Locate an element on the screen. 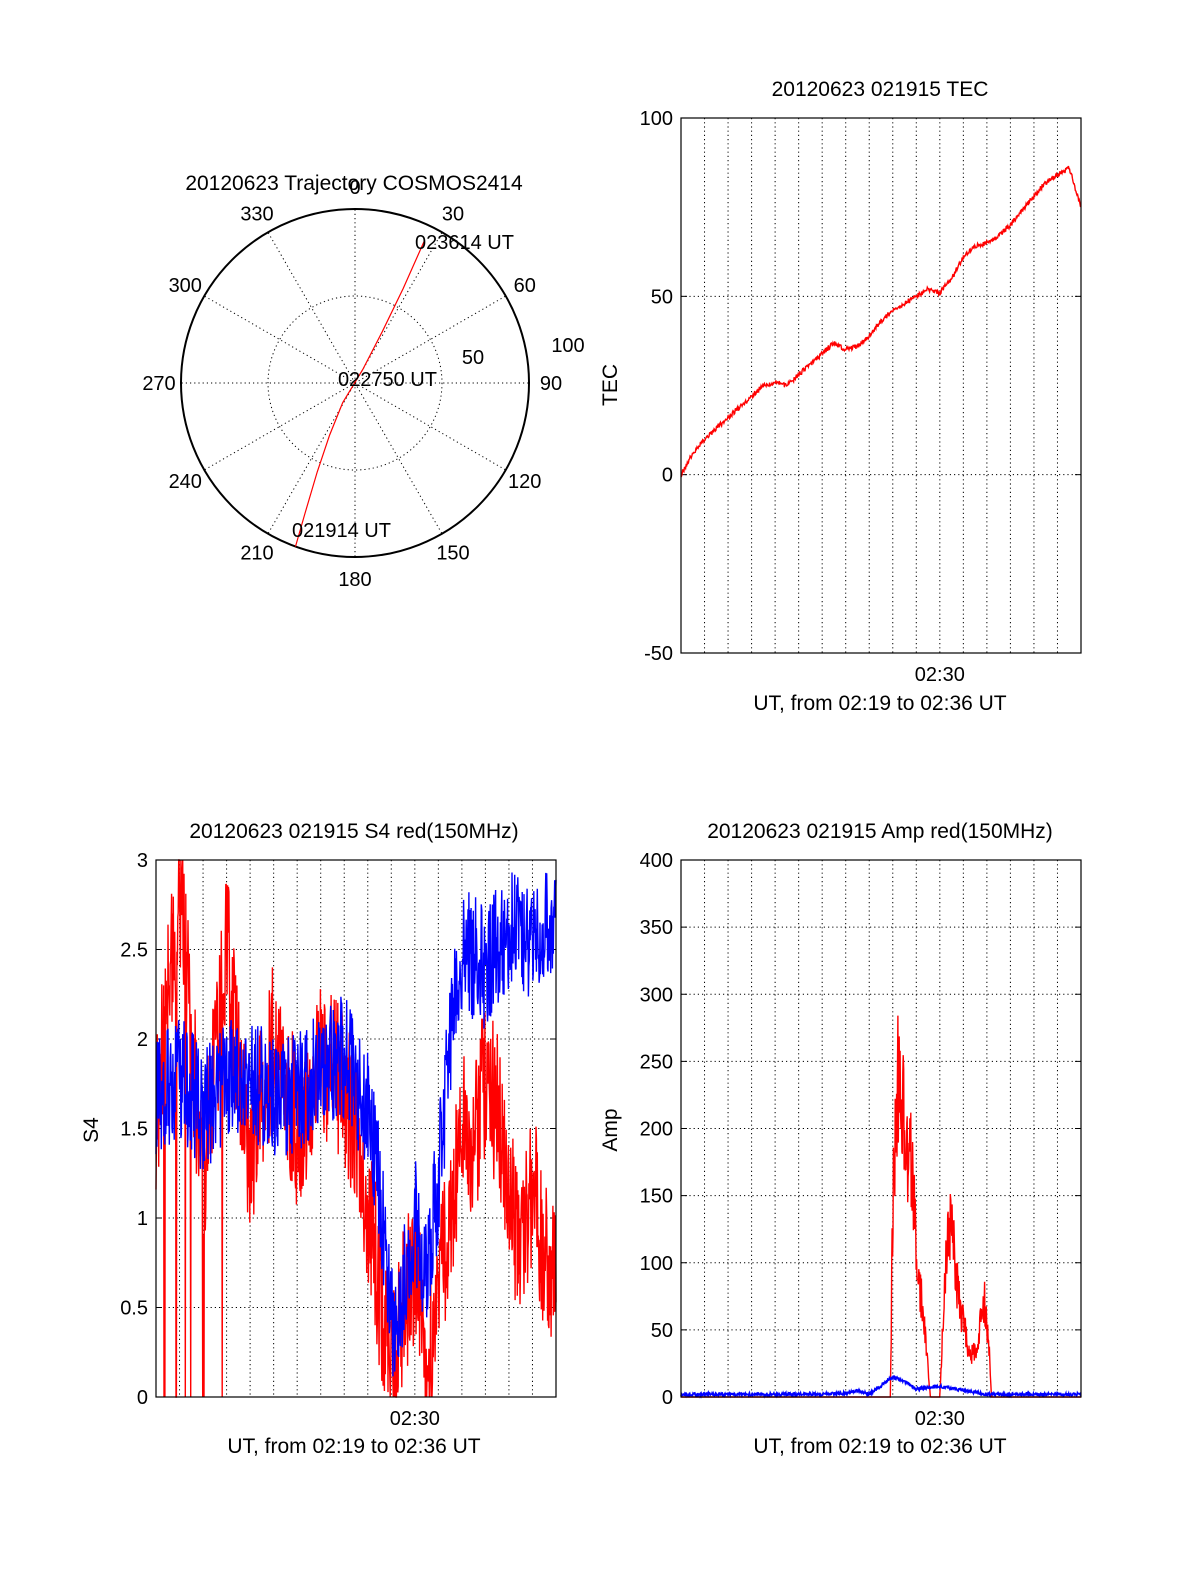 The image size is (1200, 1575). s4-y-tick-label-2.5: 2.5 is located at coordinates (134, 951).